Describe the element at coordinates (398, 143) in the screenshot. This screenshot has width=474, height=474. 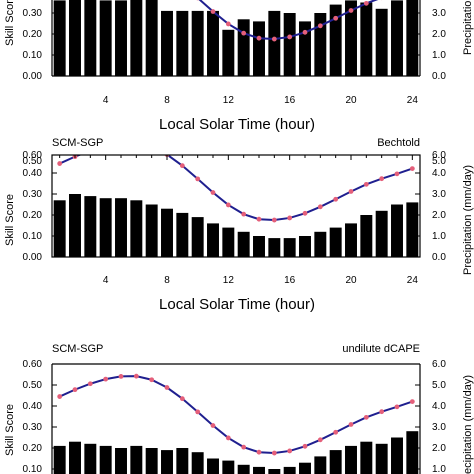
I see `panel-right-title: Bechtold` at that location.